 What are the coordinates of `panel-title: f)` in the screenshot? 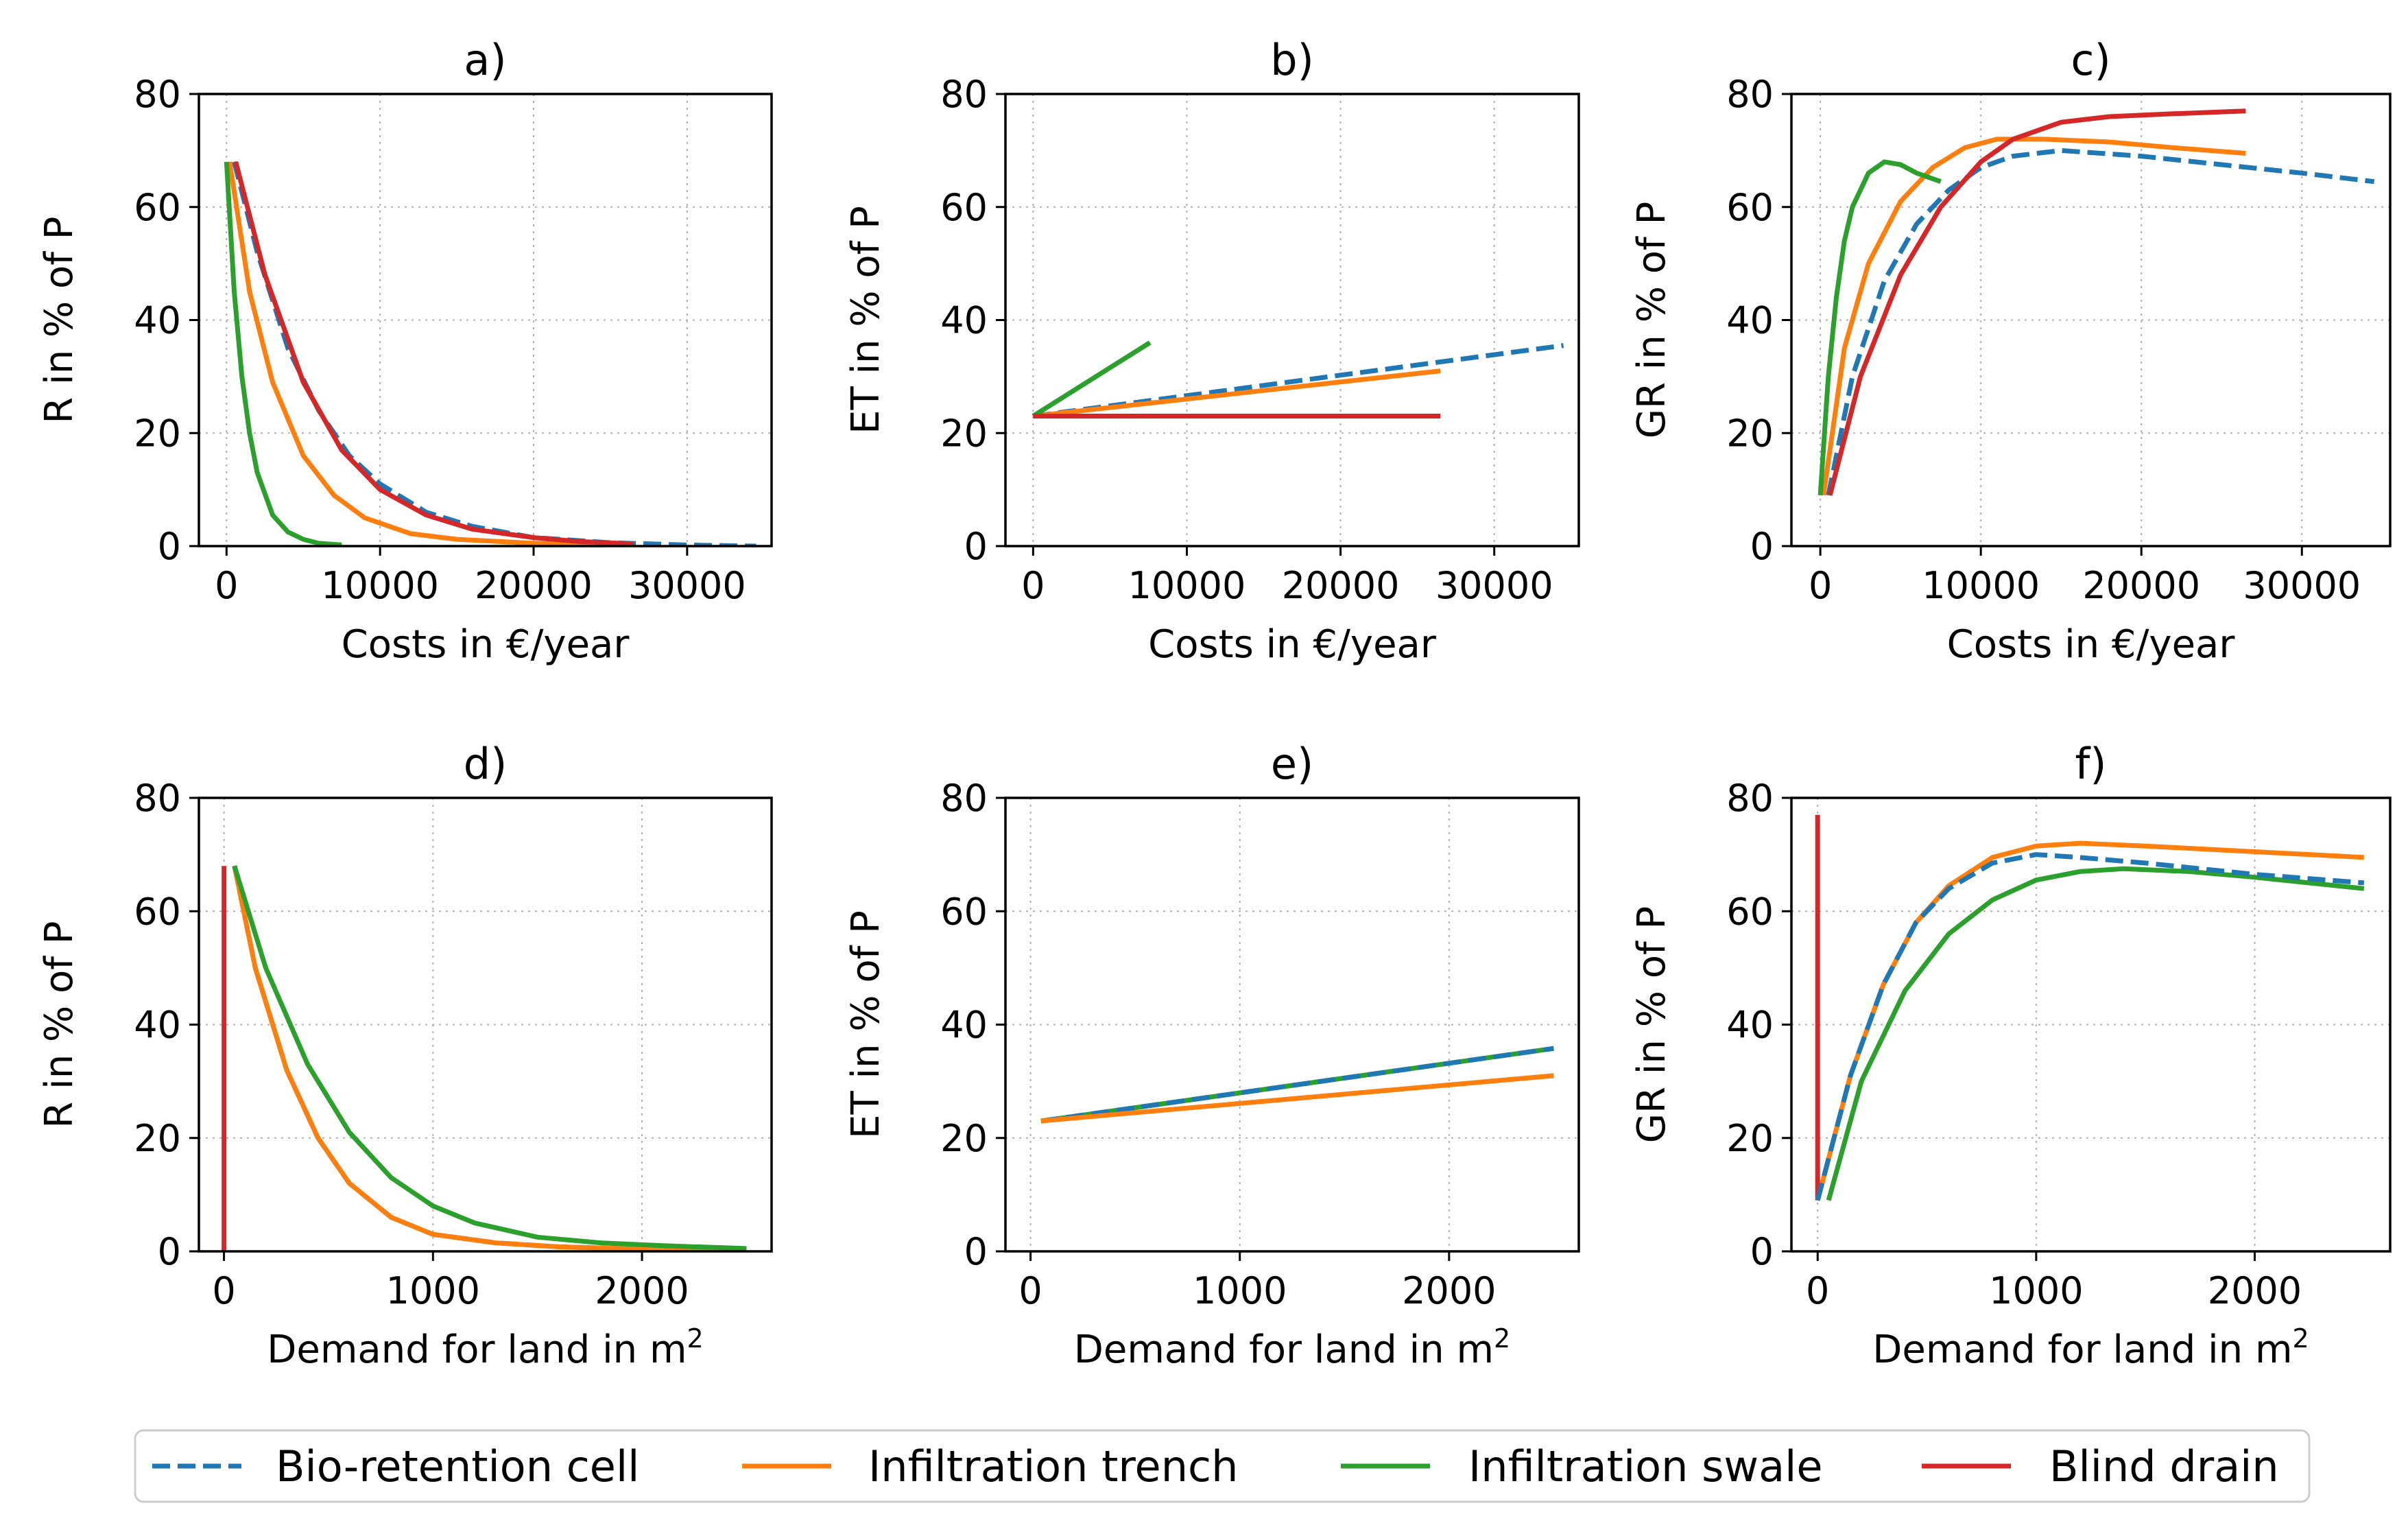 It's located at (2090, 764).